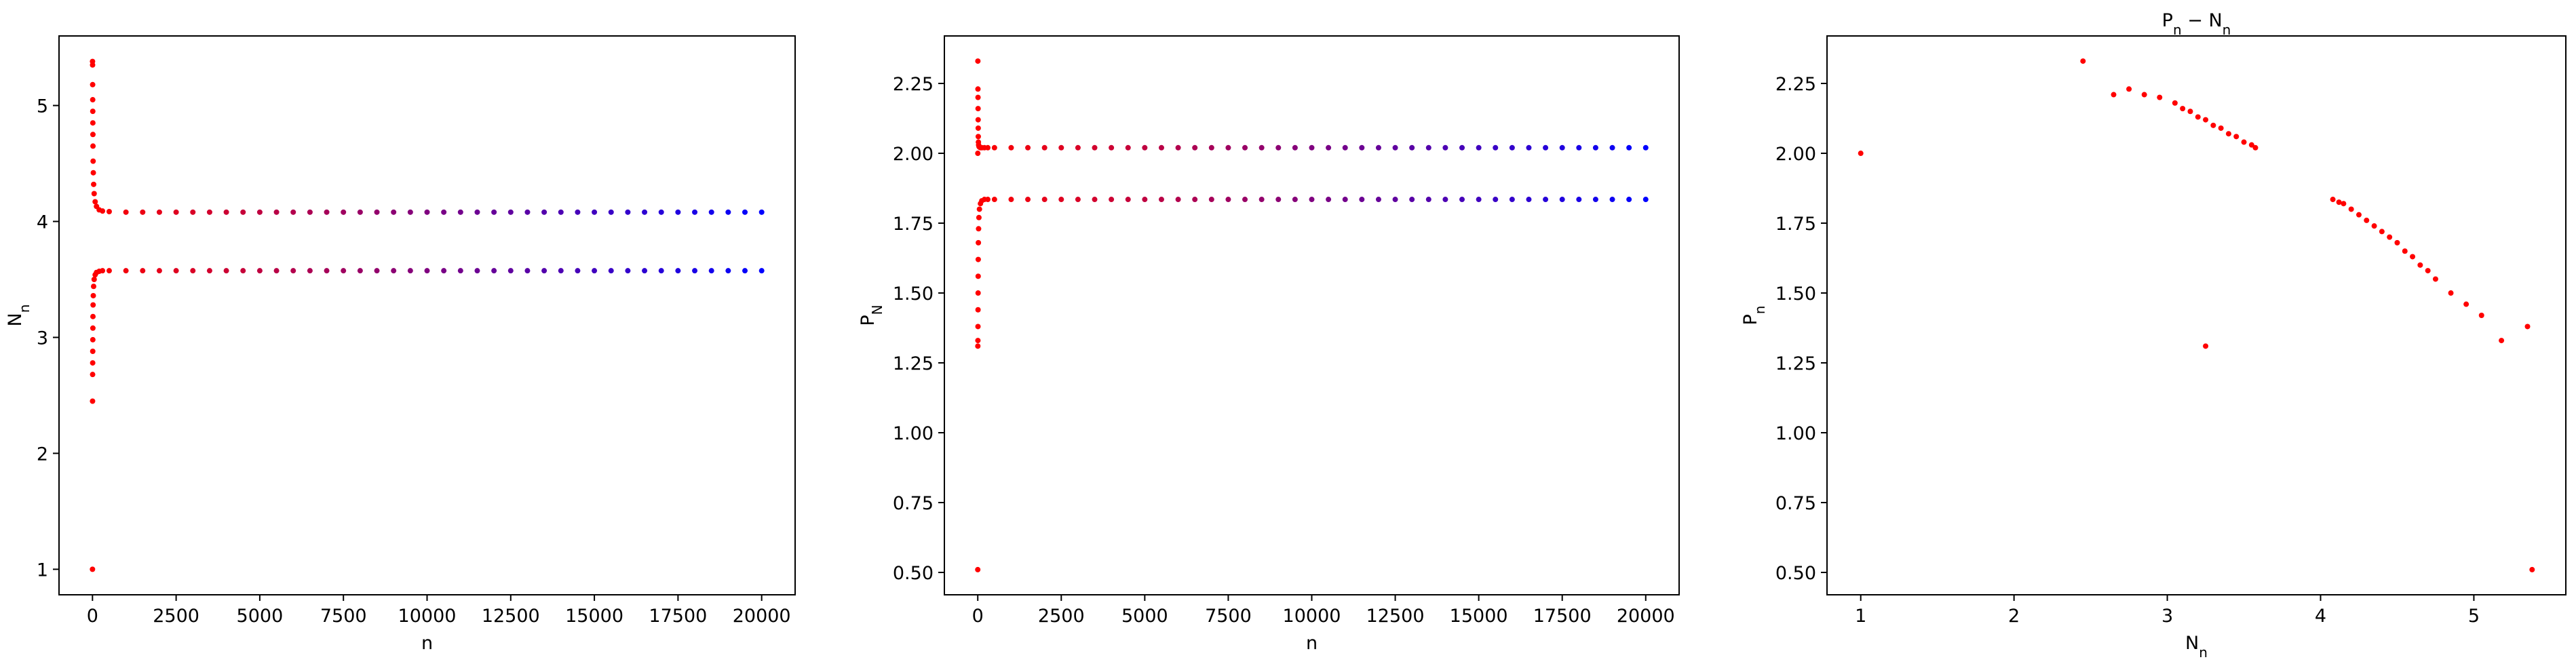  What do you see at coordinates (1795, 84) in the screenshot?
I see `y-tick-label: 2.25` at bounding box center [1795, 84].